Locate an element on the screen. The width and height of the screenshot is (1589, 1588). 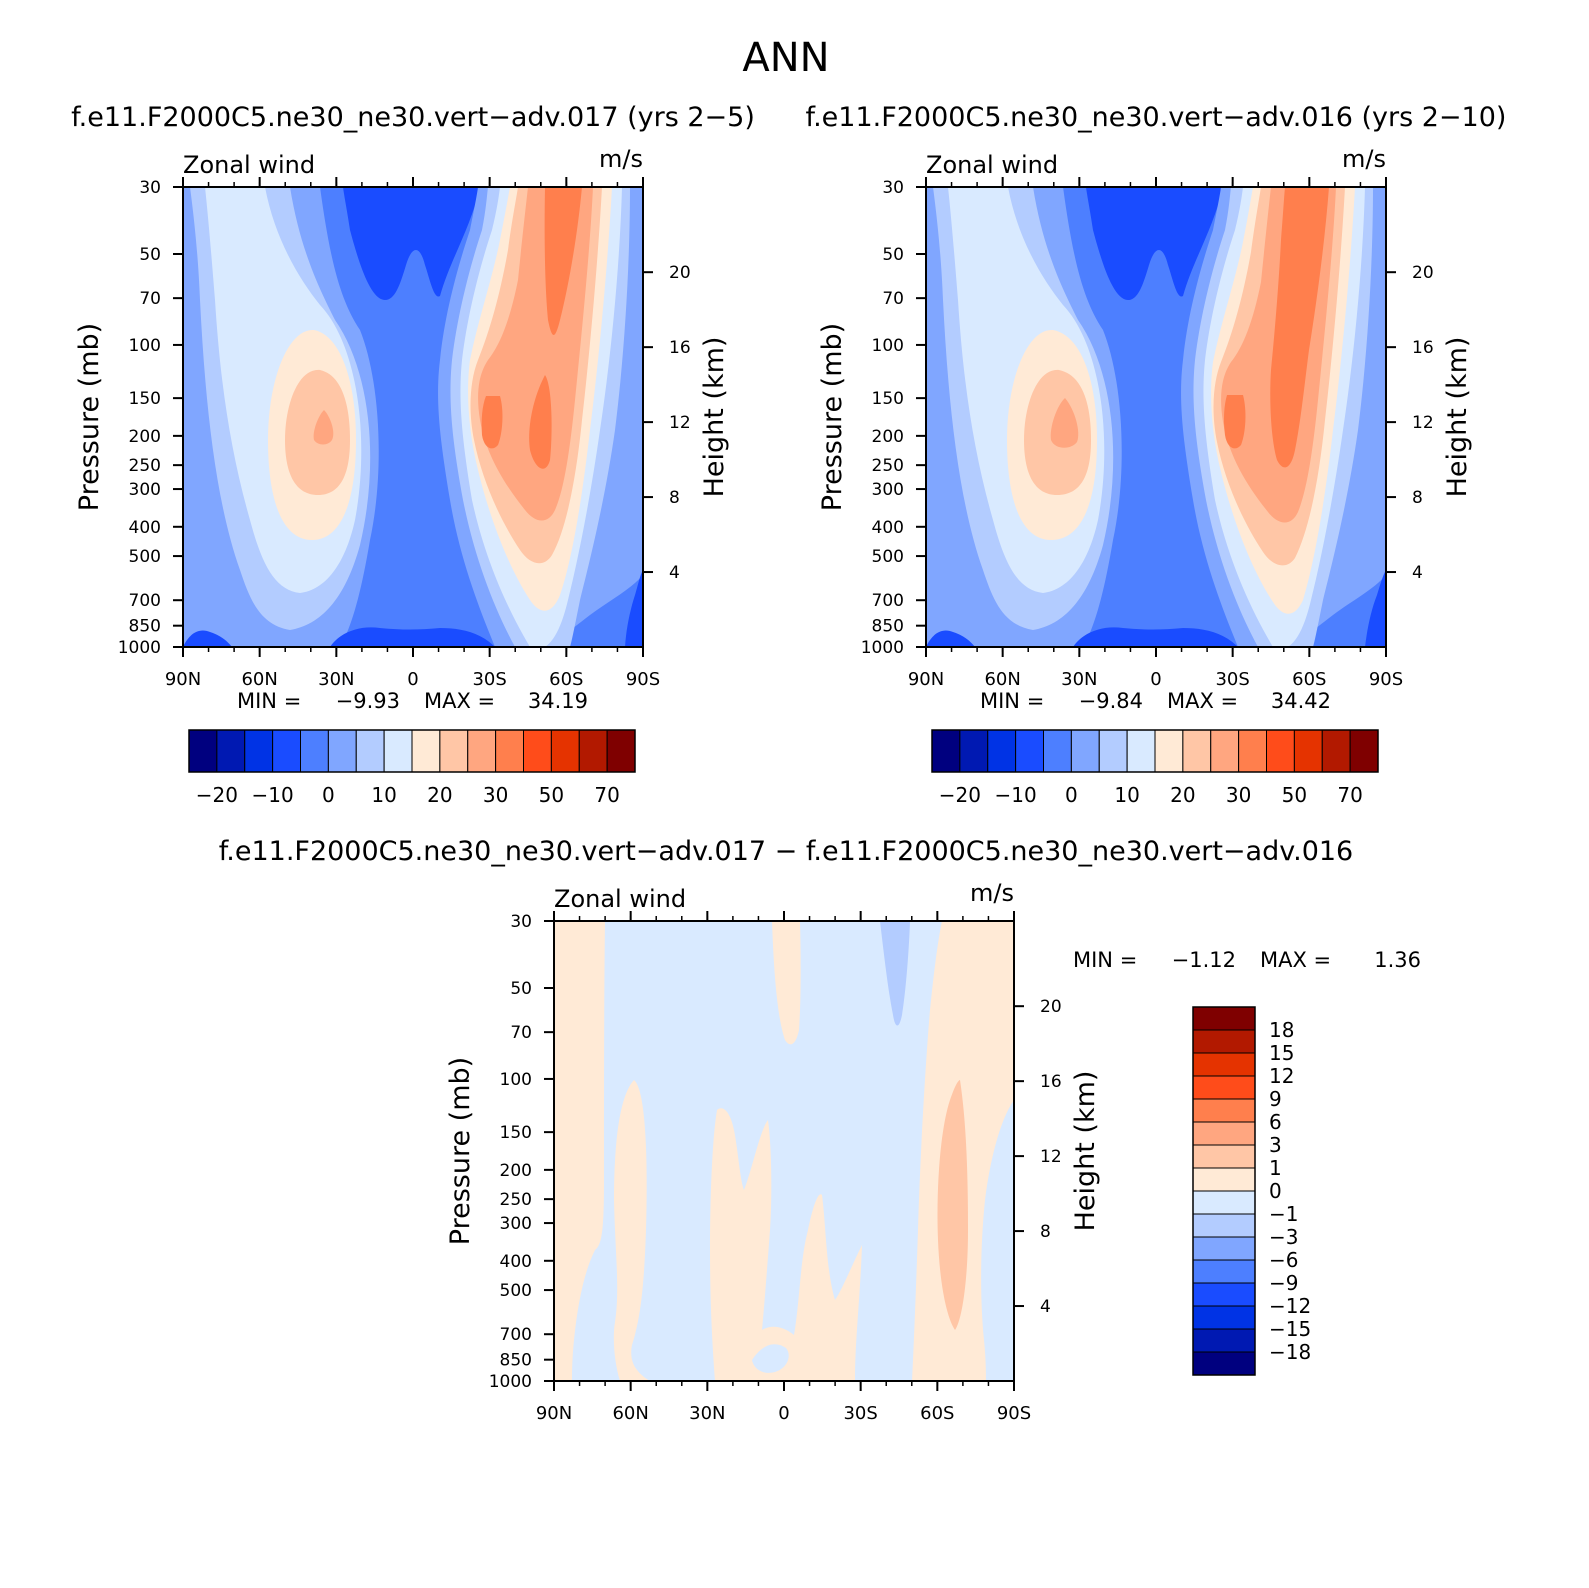
panel-c-pos-eq-top is located at coordinates (786, 983).